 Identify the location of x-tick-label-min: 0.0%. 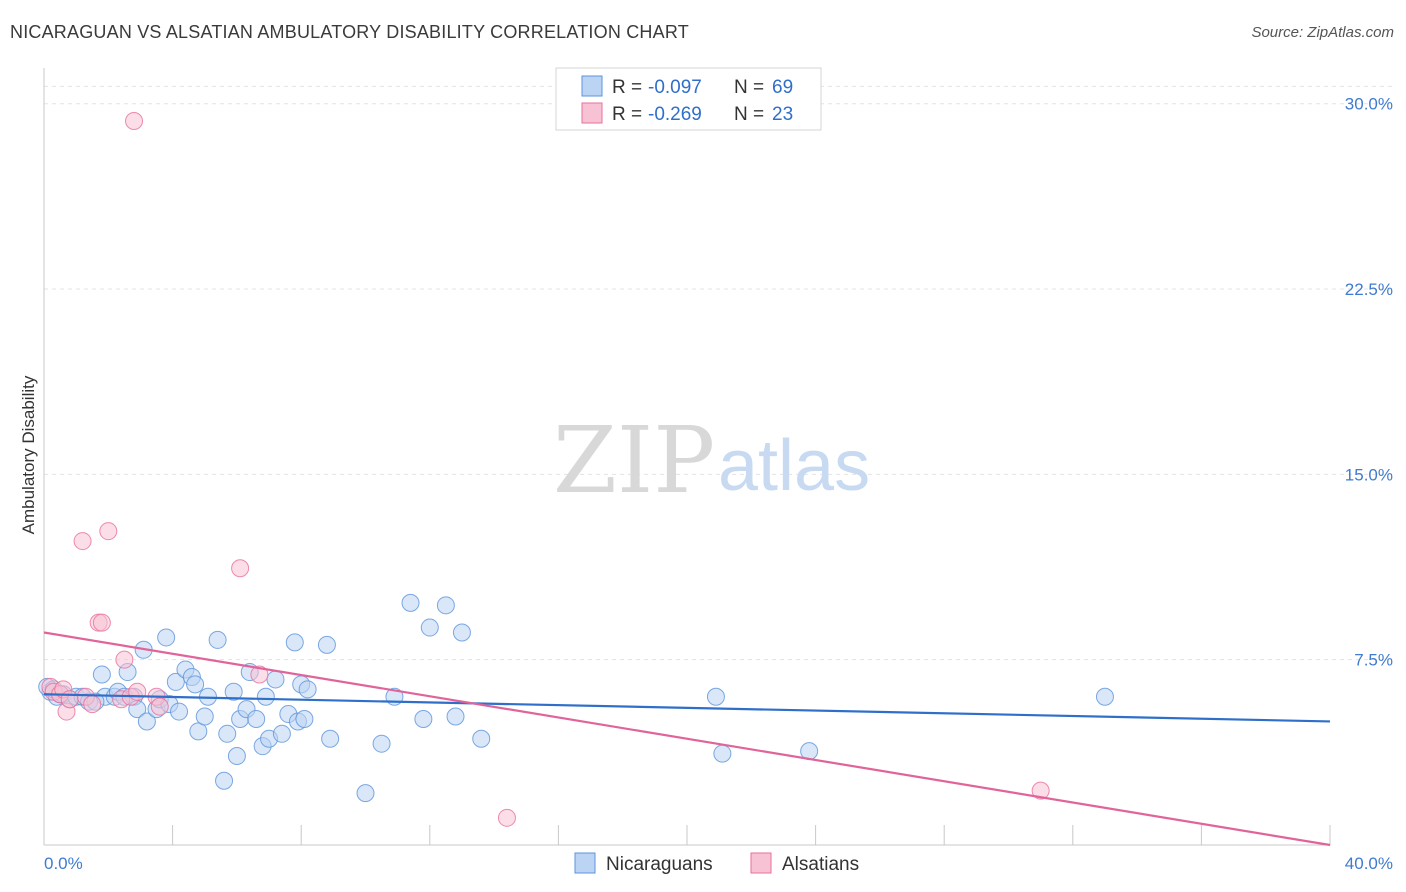
(63, 863).